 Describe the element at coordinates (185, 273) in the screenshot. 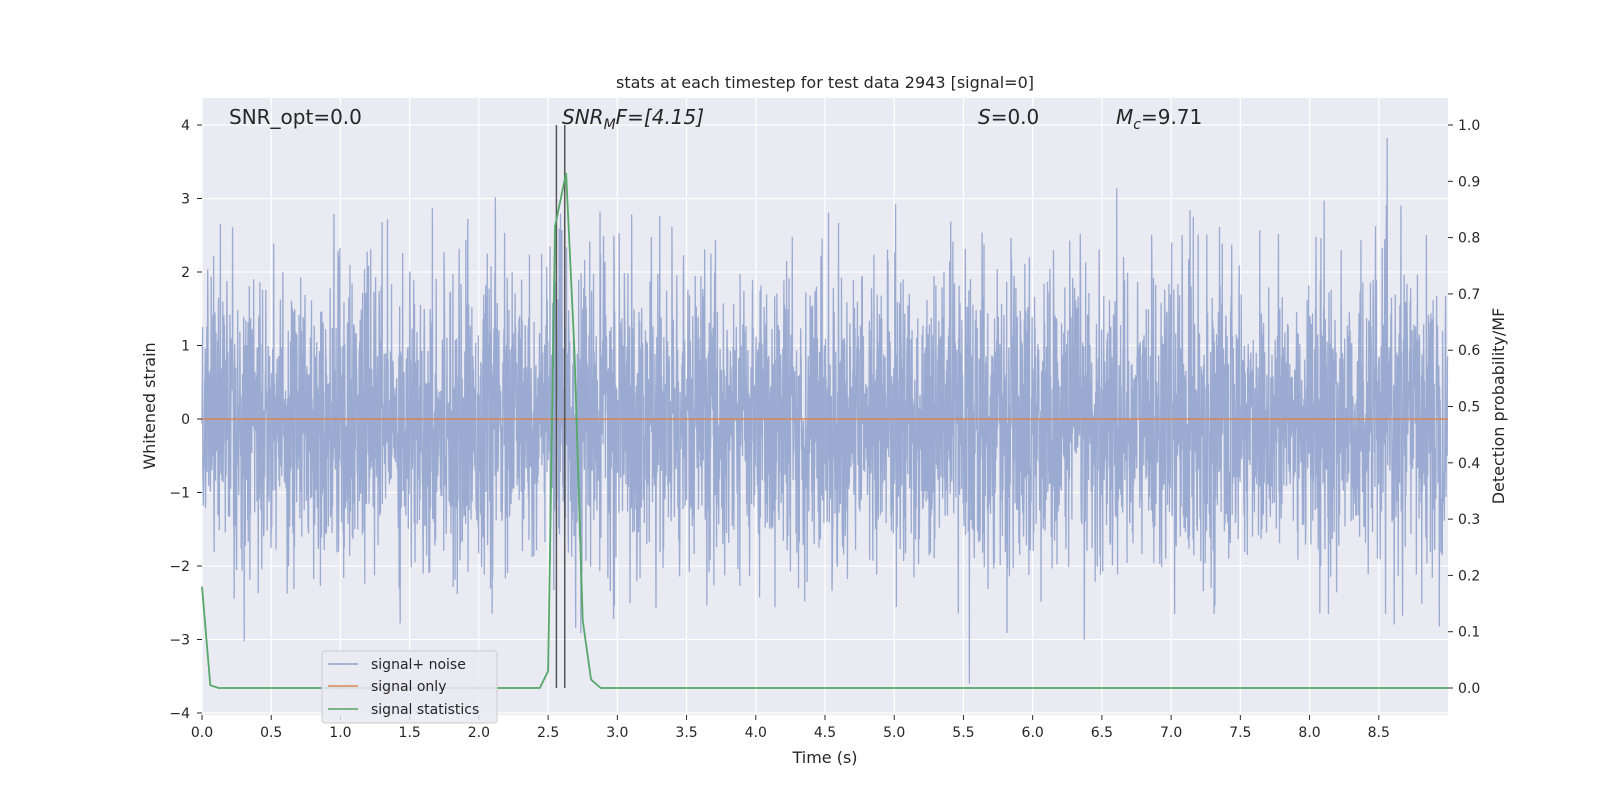

I see `y-tick-label: 2` at that location.